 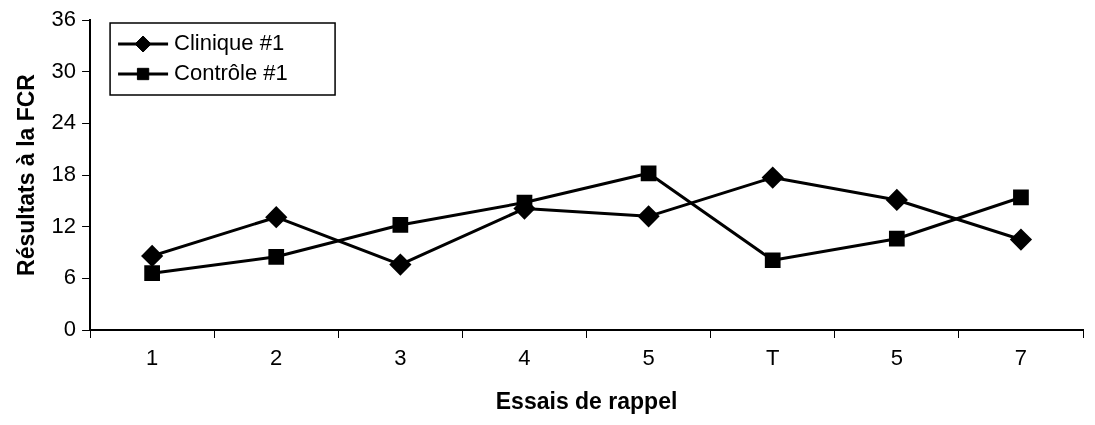 I want to click on y-tick-label: 24, so click(x=64, y=122).